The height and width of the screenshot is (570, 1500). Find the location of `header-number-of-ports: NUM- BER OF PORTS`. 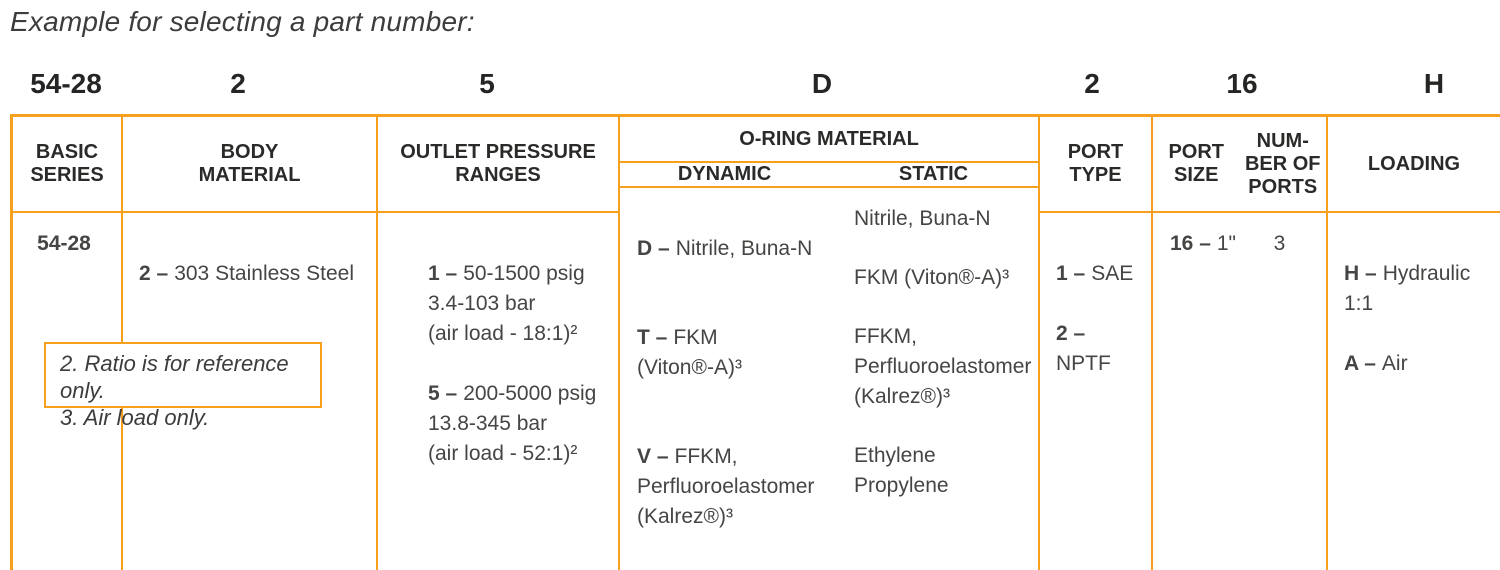

header-number-of-ports: NUM- BER OF PORTS is located at coordinates (1282, 163).